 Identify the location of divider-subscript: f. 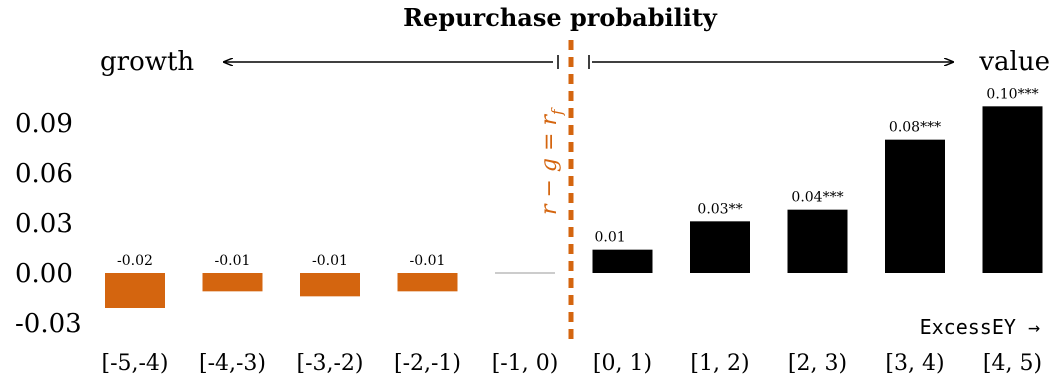
(557, 111).